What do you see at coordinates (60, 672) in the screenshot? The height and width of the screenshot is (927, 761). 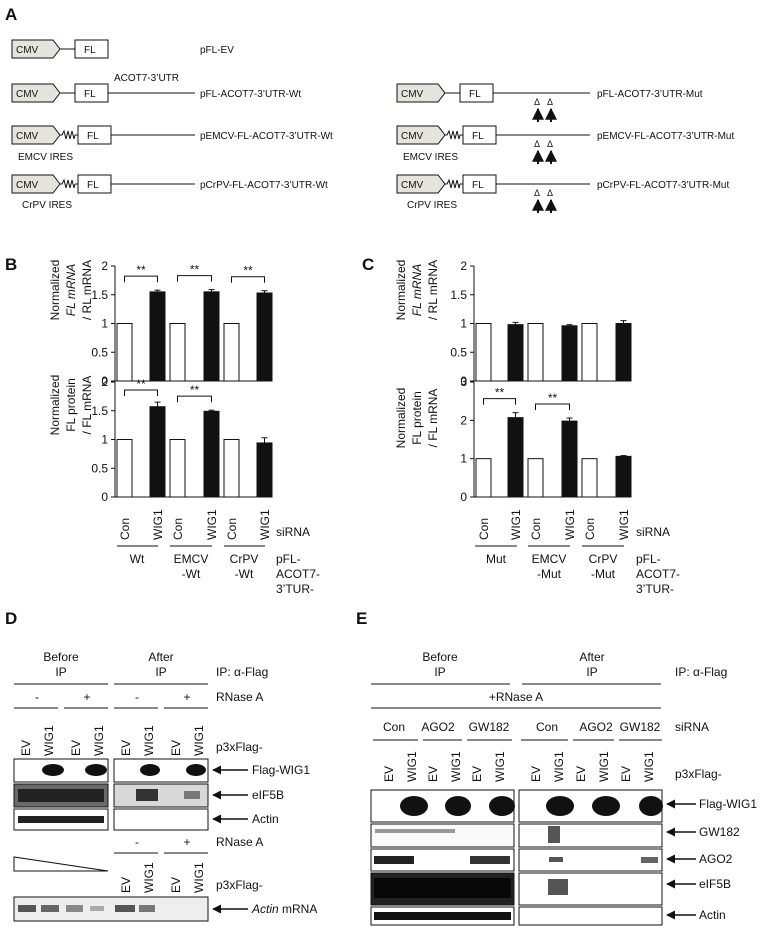 I see `before-ip-label: IP` at bounding box center [60, 672].